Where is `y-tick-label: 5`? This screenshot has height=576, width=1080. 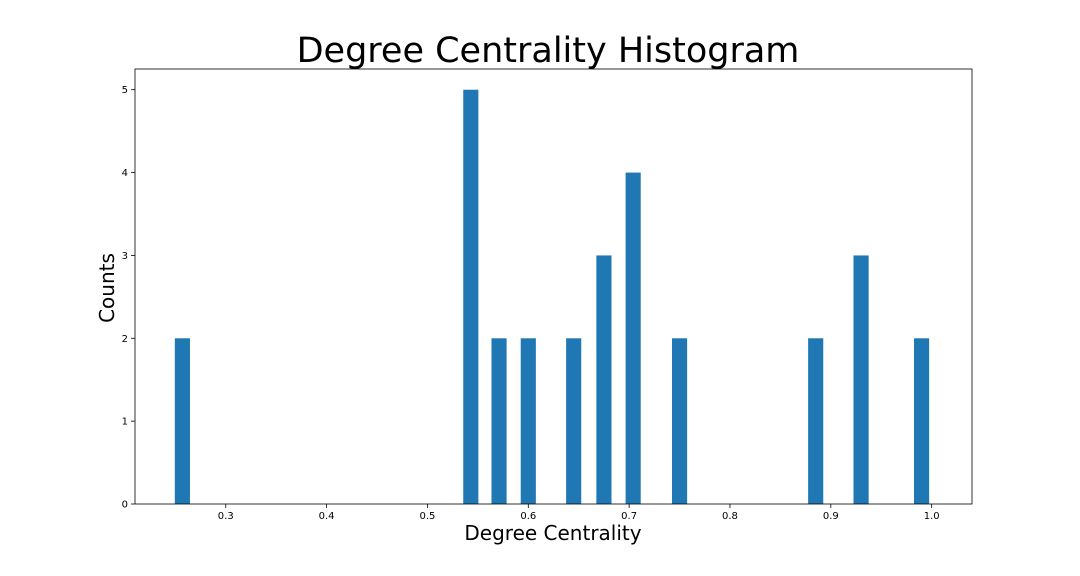
y-tick-label: 5 is located at coordinates (125, 90).